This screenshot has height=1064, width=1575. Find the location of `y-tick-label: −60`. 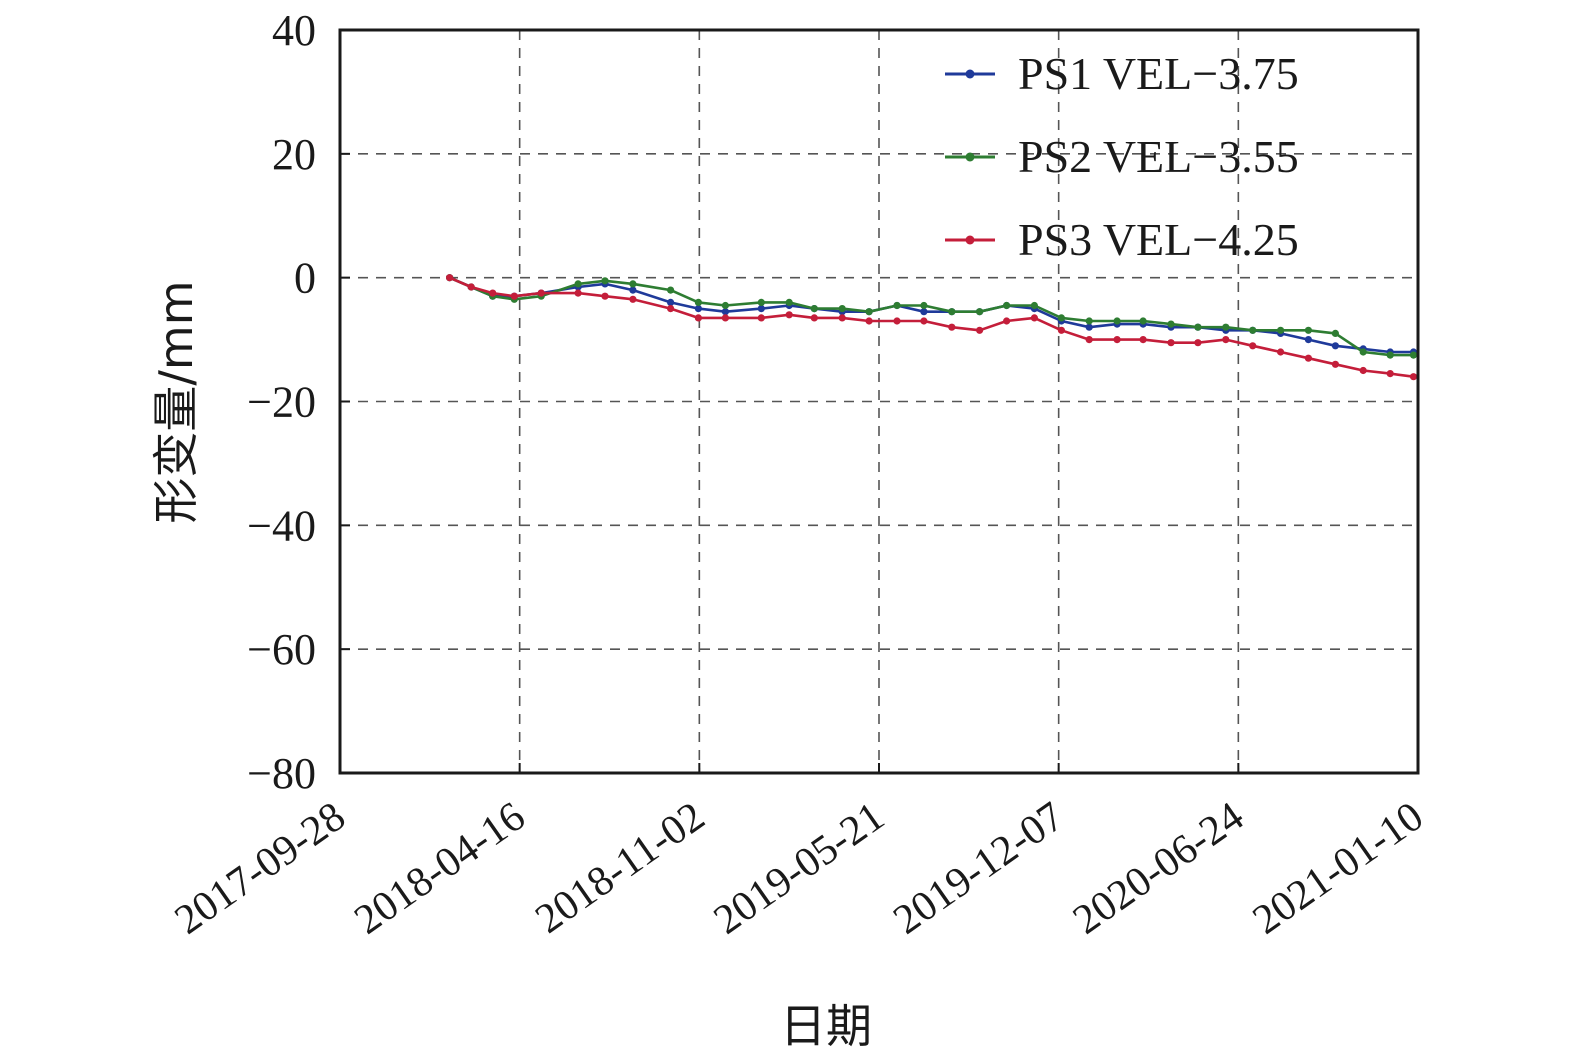

y-tick-label: −60 is located at coordinates (281, 649).